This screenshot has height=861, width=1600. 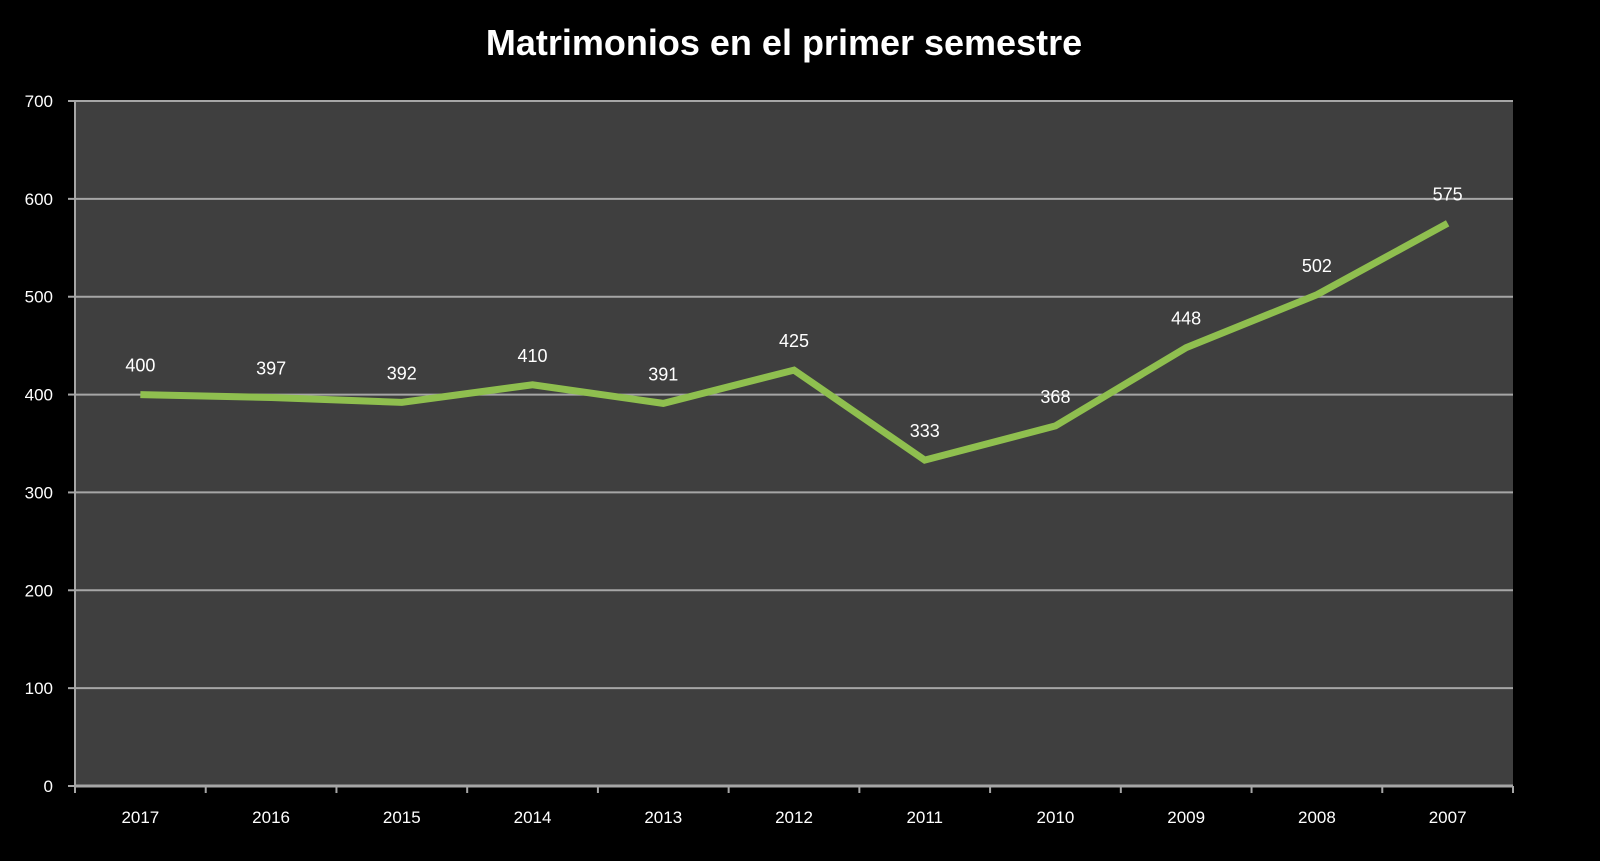 What do you see at coordinates (924, 817) in the screenshot?
I see `x-tick-label: 2011` at bounding box center [924, 817].